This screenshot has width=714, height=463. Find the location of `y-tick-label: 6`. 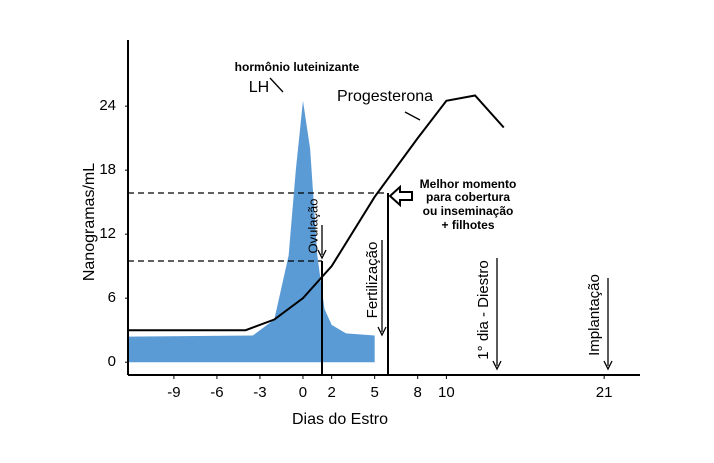

y-tick-label: 6 is located at coordinates (112, 297).